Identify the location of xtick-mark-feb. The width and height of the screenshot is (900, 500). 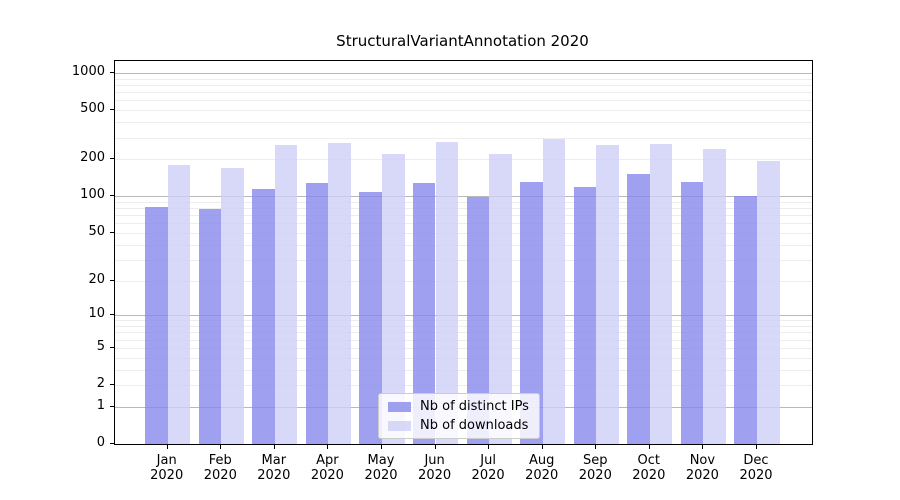
(221, 447).